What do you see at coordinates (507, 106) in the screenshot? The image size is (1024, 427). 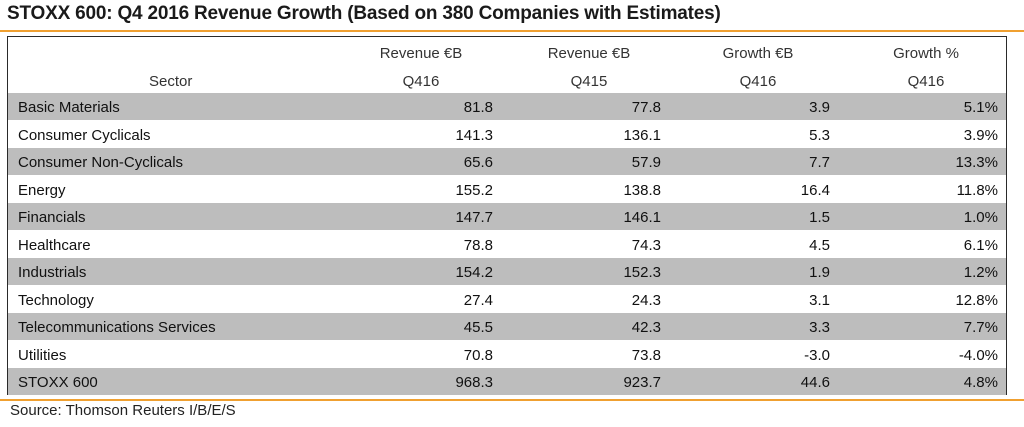 I see `table-row: Basic Materials 81.8 77.8 3.9 5.1%` at bounding box center [507, 106].